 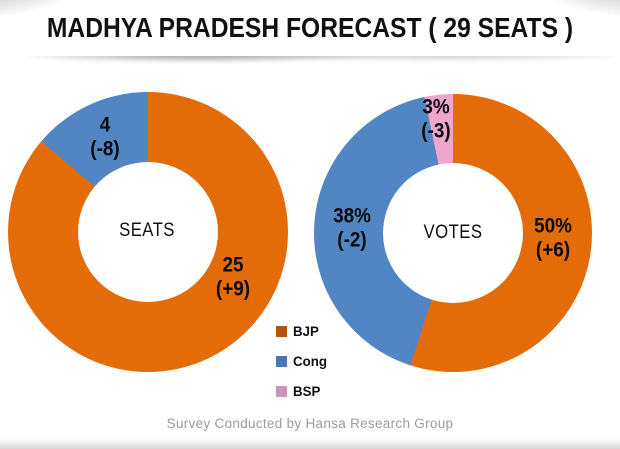 I want to click on votes-bjp-value: 50%, so click(x=553, y=226).